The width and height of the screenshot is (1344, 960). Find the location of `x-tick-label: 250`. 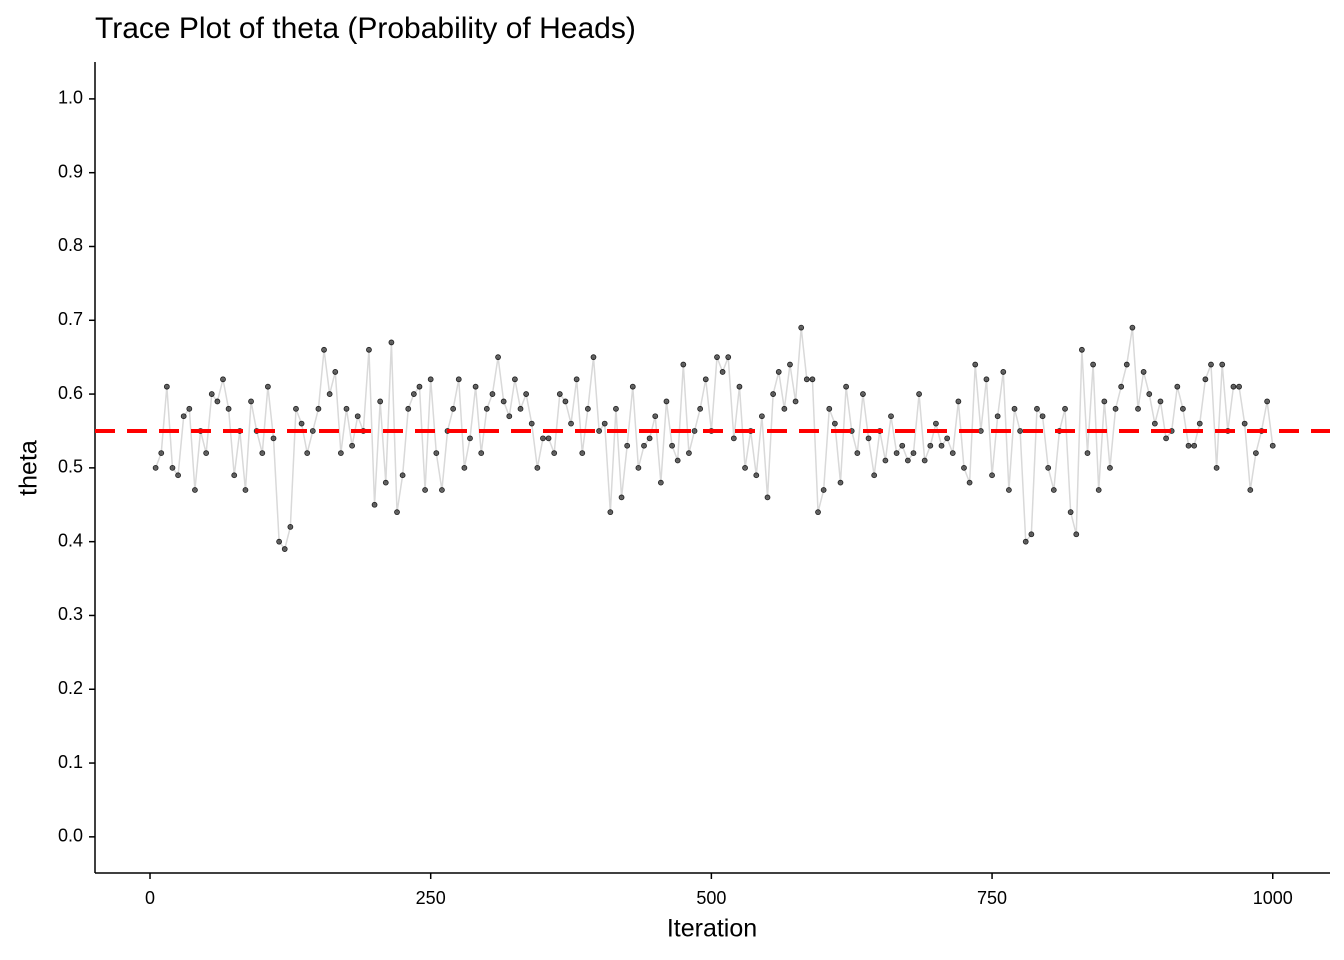

x-tick-label: 250 is located at coordinates (431, 898).